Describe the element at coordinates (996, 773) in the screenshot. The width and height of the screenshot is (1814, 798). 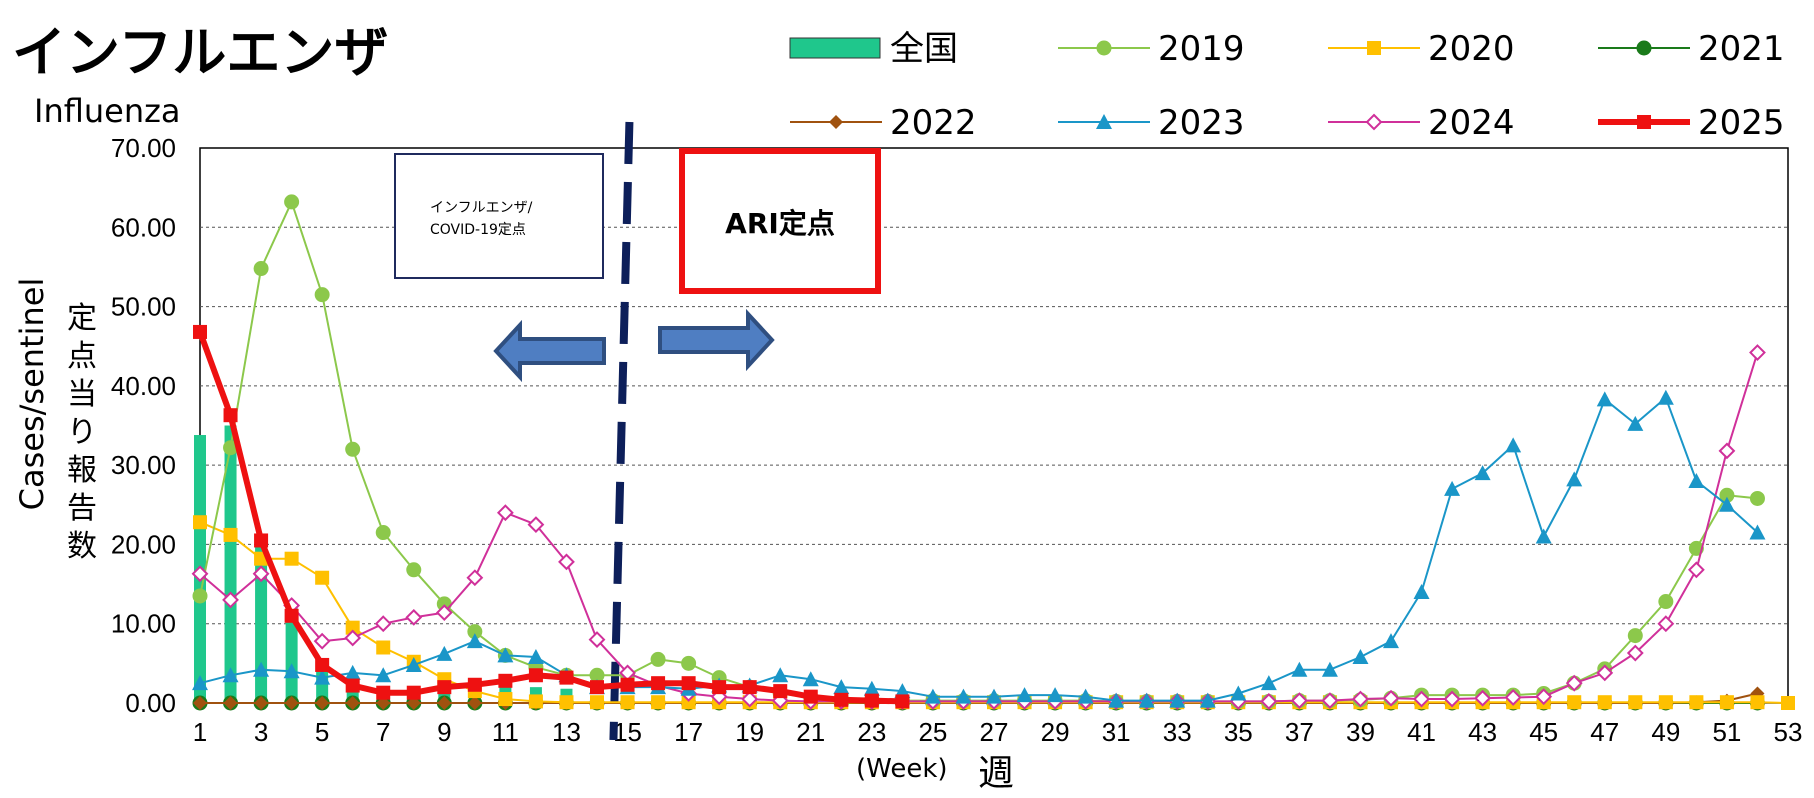
I see `x-axis-label-jp: 週` at that location.